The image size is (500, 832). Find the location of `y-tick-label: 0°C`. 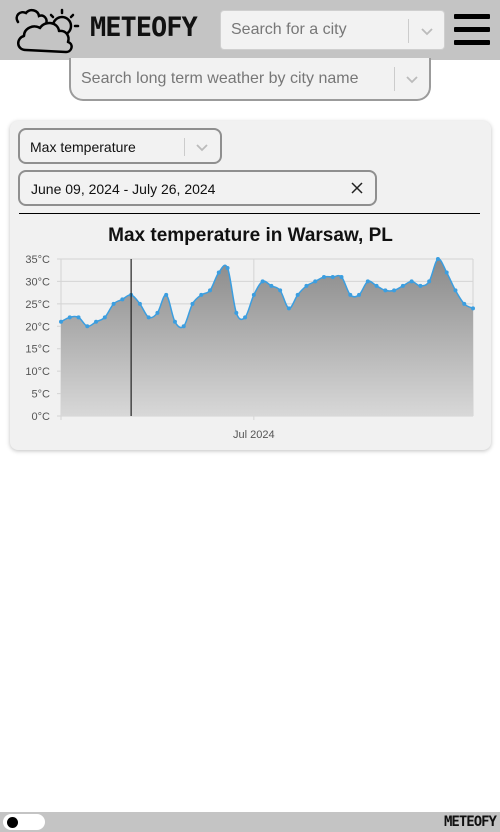

y-tick-label: 0°C is located at coordinates (41, 417).